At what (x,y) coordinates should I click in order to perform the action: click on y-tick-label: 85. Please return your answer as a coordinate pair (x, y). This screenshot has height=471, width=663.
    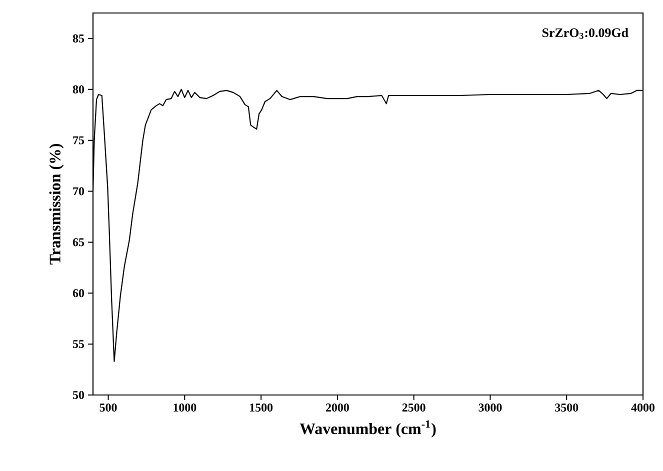
    Looking at the image, I should click on (78, 38).